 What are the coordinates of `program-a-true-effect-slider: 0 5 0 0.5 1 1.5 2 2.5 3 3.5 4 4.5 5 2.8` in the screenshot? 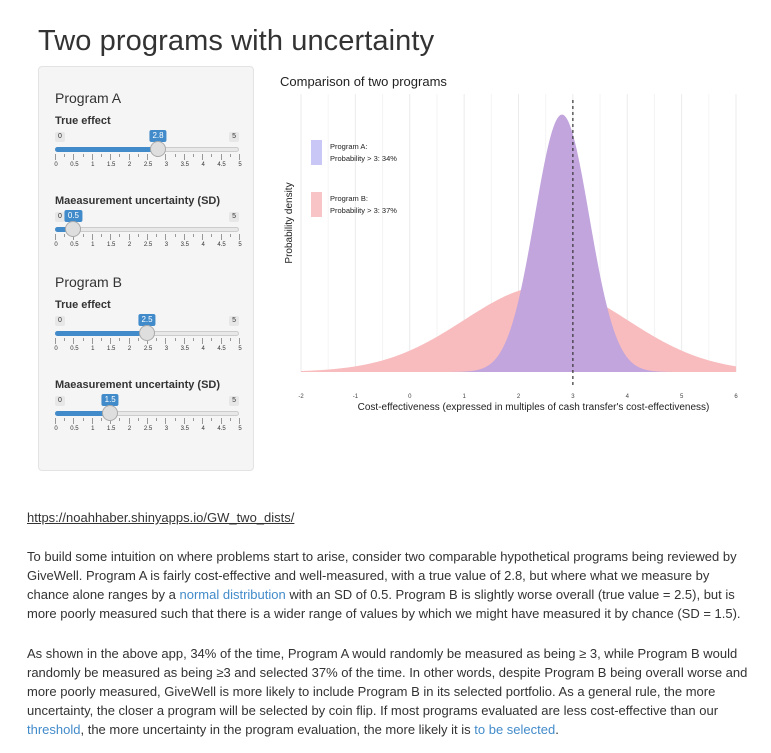 It's located at (148, 149).